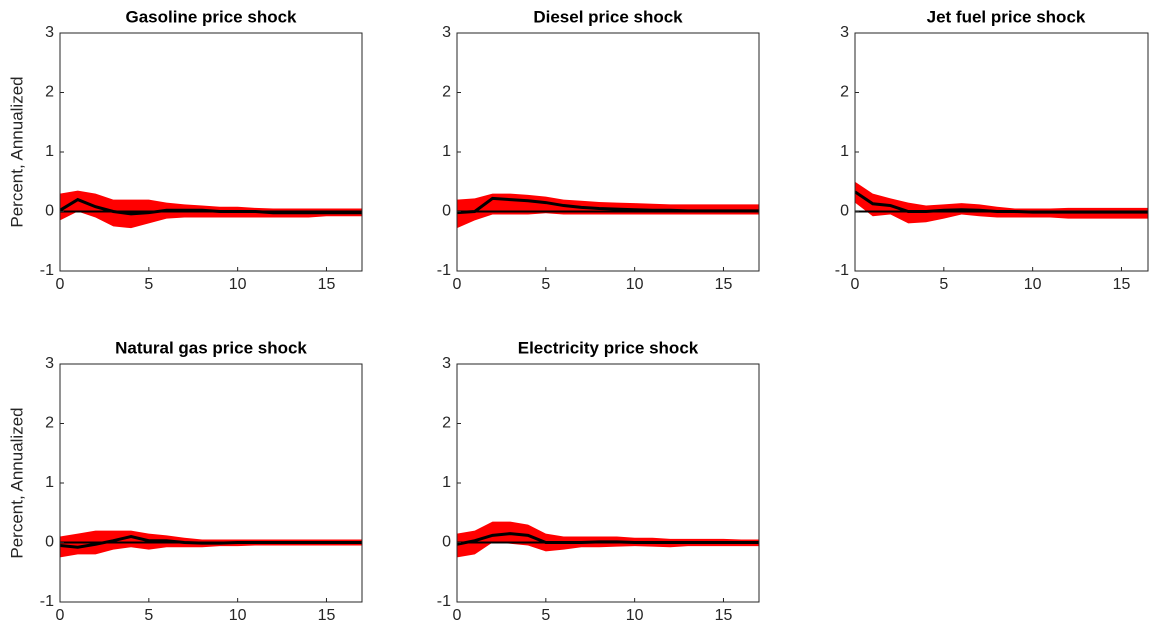 The height and width of the screenshot is (632, 1151). I want to click on subplot-title: Diesel price shock, so click(608, 16).